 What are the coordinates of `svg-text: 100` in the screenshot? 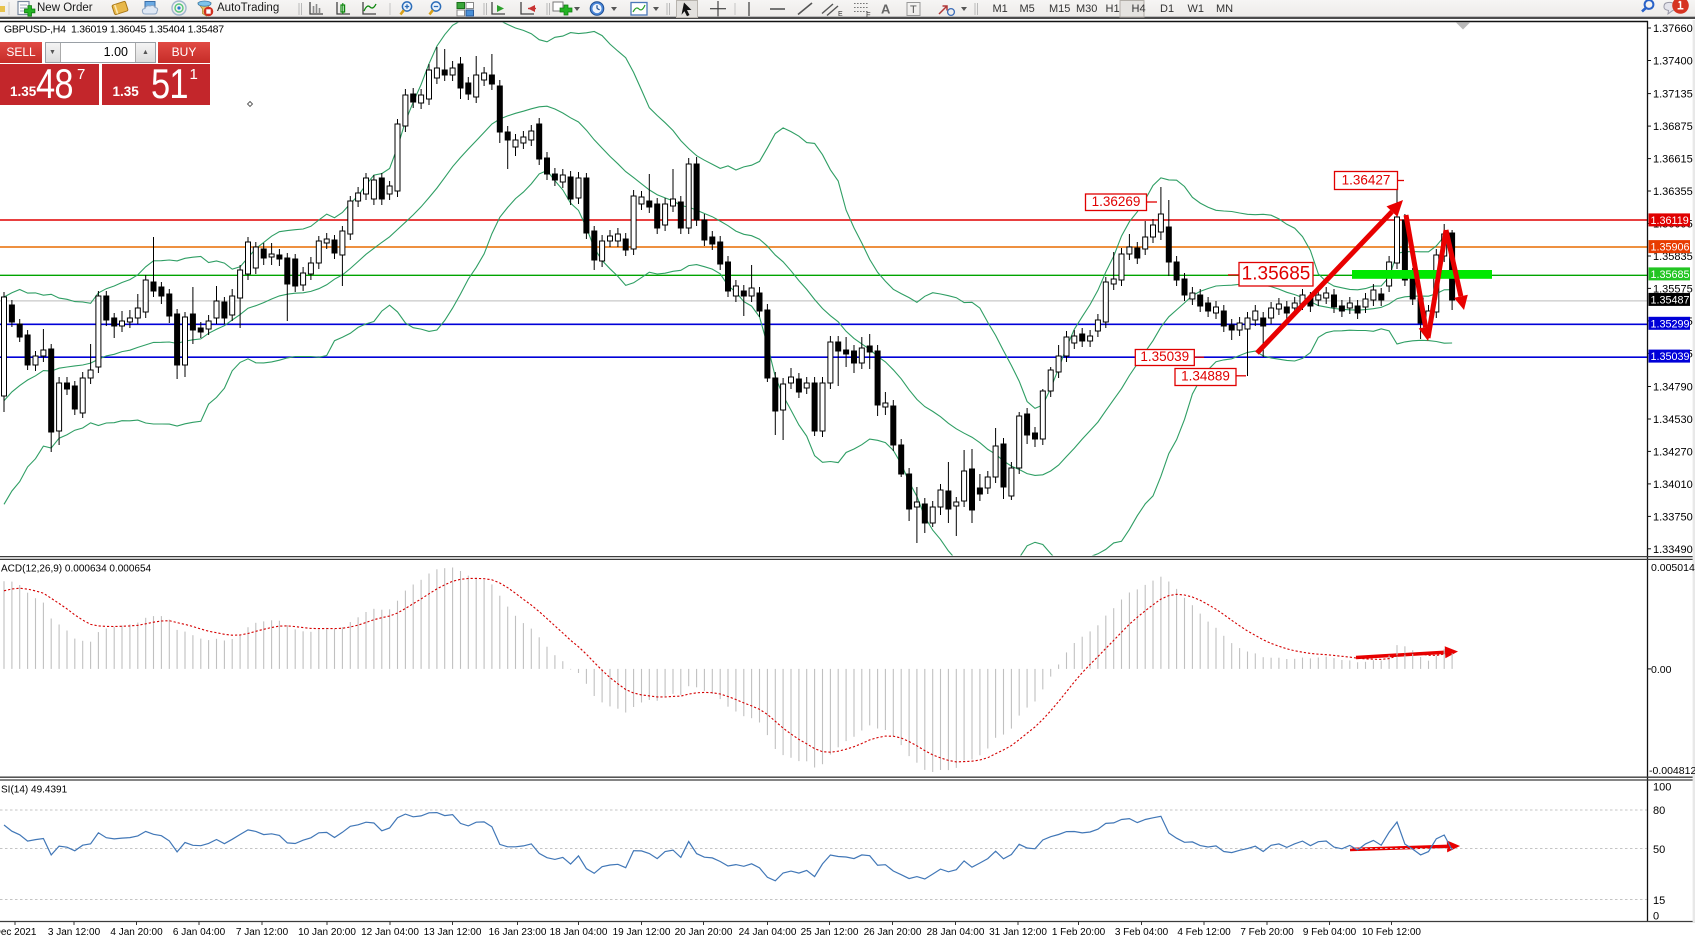 It's located at (1662, 788).